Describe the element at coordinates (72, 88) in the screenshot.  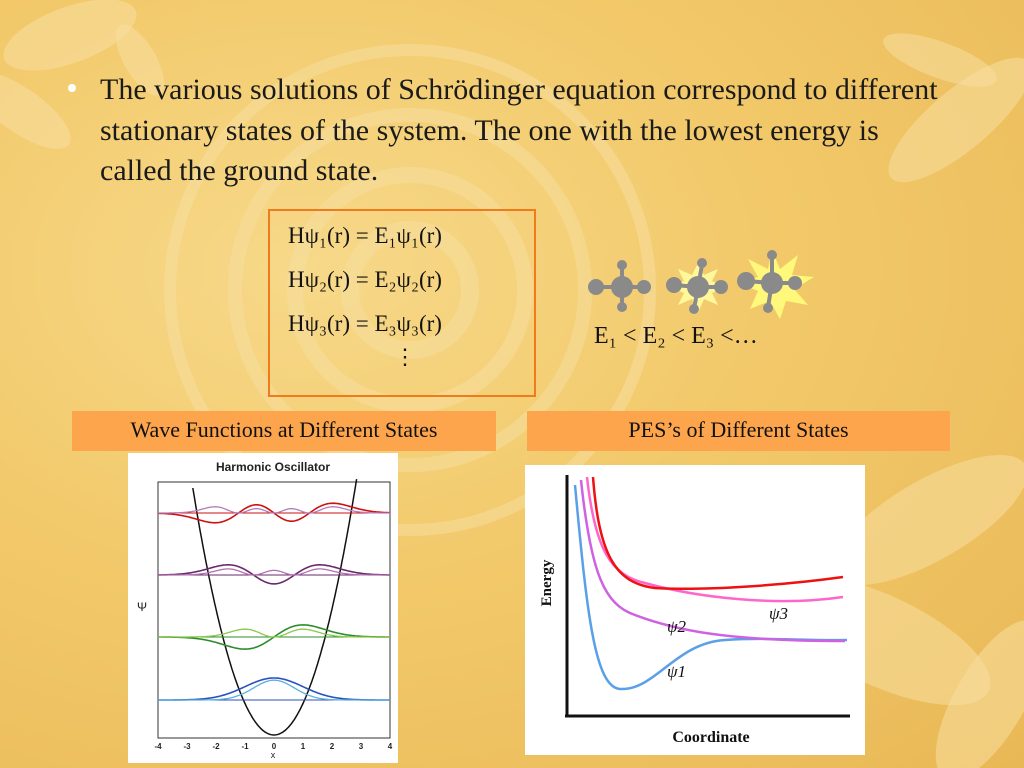
I see `bullet-dot-icon` at that location.